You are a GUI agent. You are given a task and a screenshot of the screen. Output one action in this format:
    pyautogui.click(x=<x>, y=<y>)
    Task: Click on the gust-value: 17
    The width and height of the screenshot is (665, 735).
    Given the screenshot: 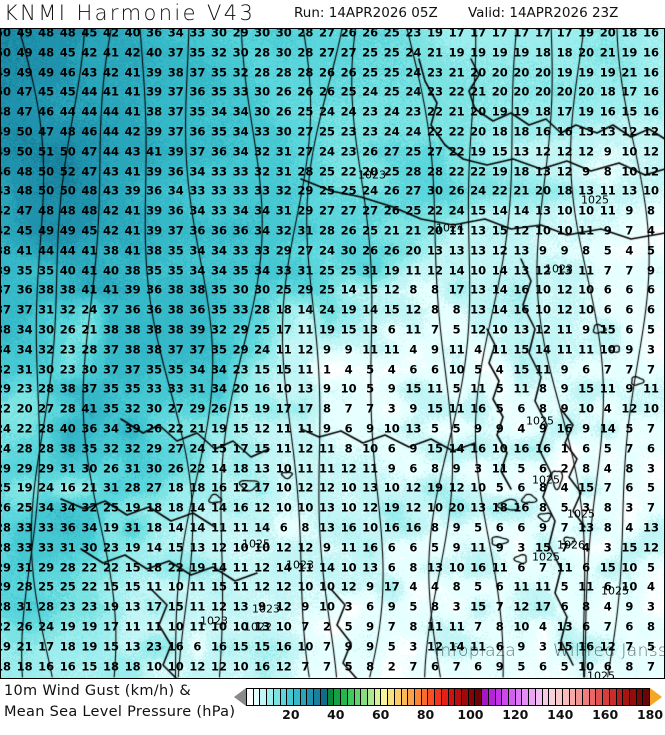 What is the action you would take?
    pyautogui.click(x=543, y=34)
    